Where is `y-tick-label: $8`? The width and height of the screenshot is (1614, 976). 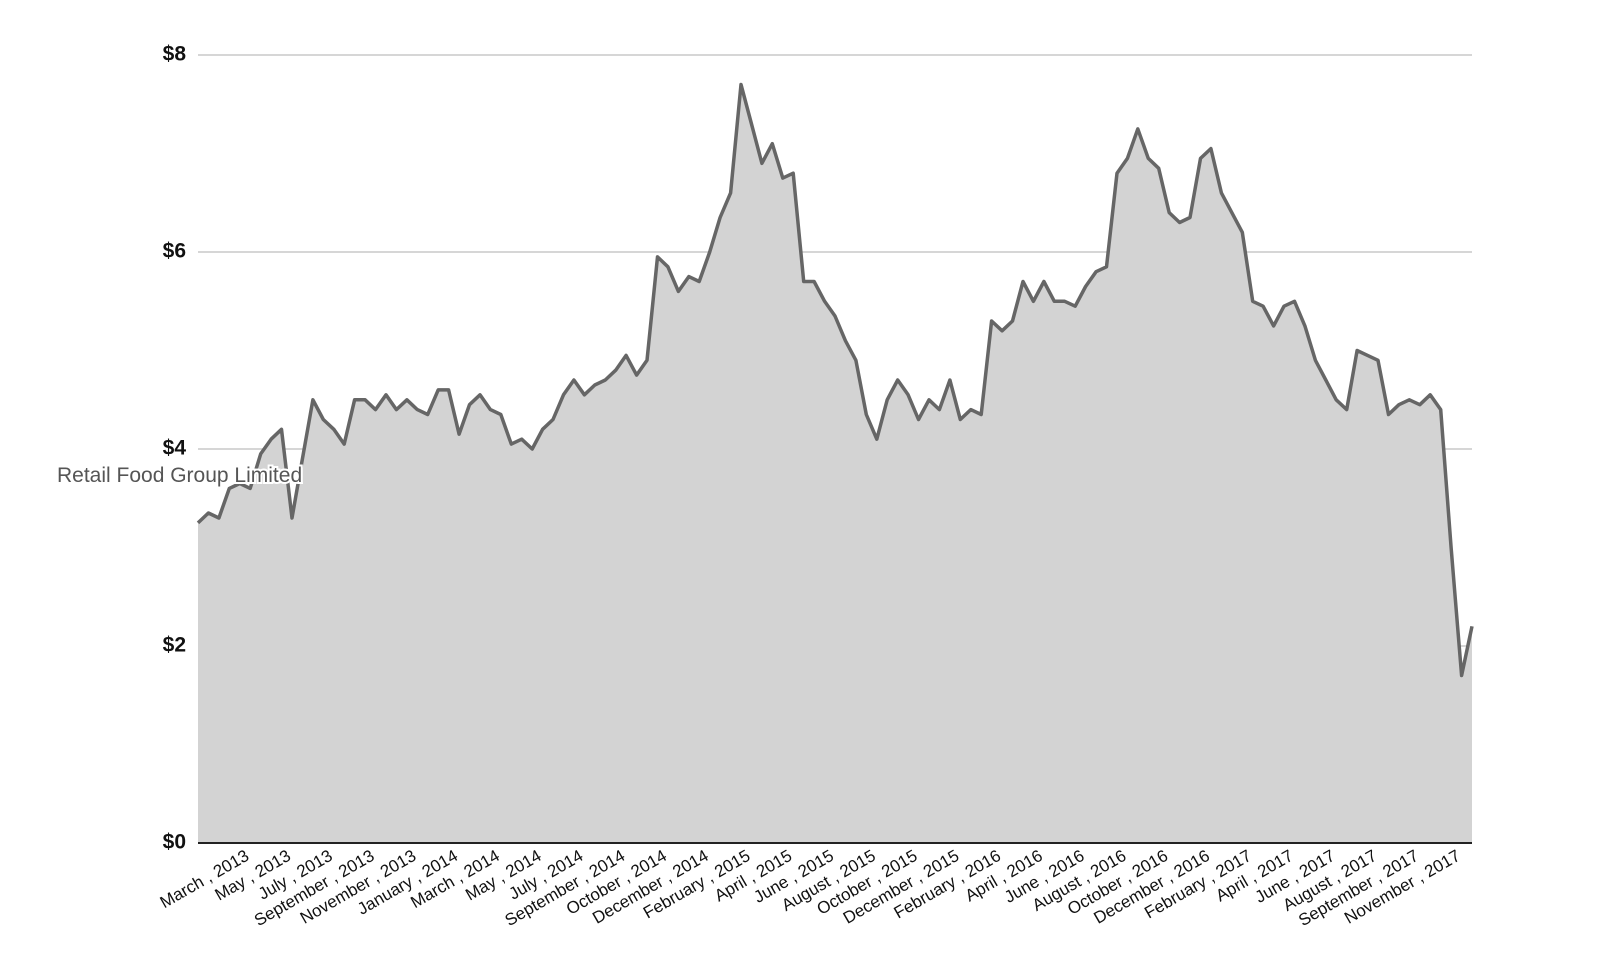 y-tick-label: $8 is located at coordinates (175, 54).